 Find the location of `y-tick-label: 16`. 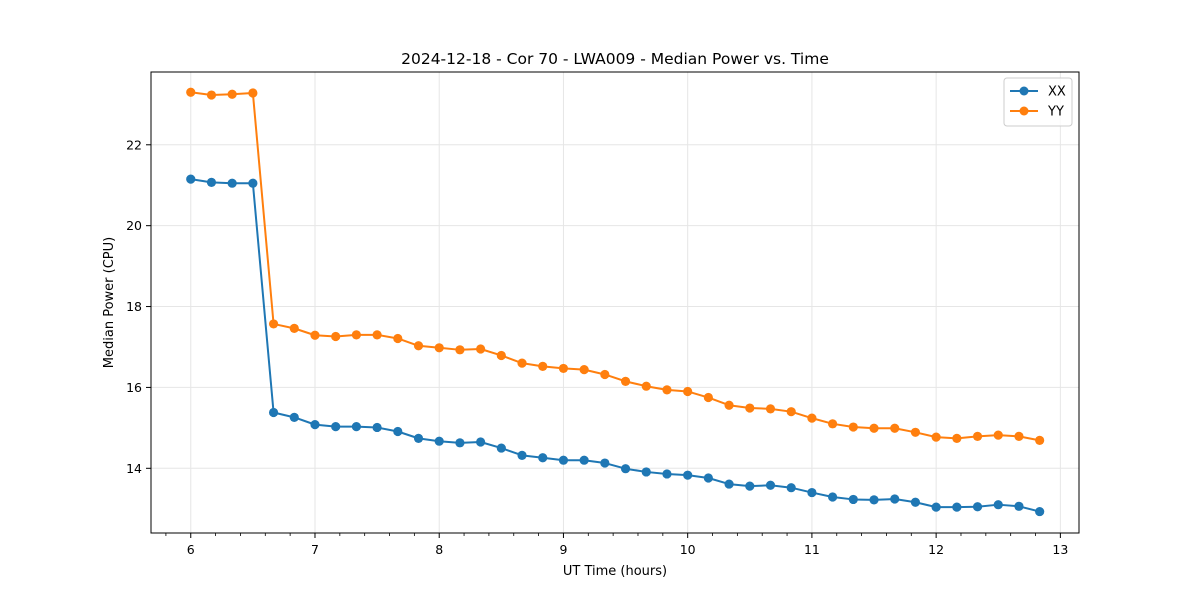

y-tick-label: 16 is located at coordinates (134, 387).